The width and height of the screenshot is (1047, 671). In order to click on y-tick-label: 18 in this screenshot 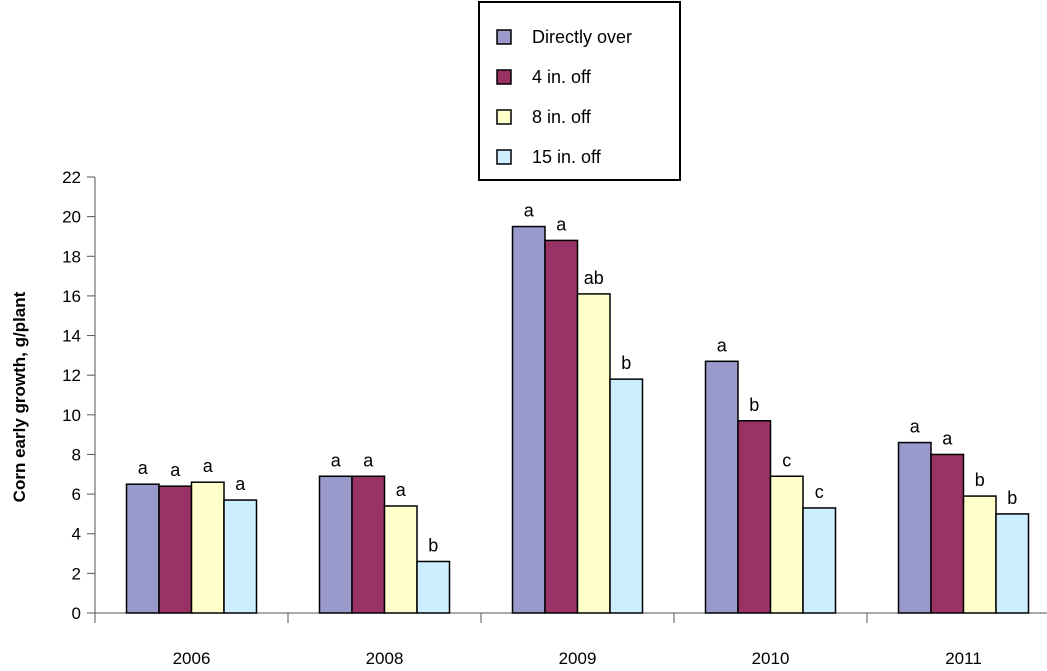, I will do `click(71, 256)`.